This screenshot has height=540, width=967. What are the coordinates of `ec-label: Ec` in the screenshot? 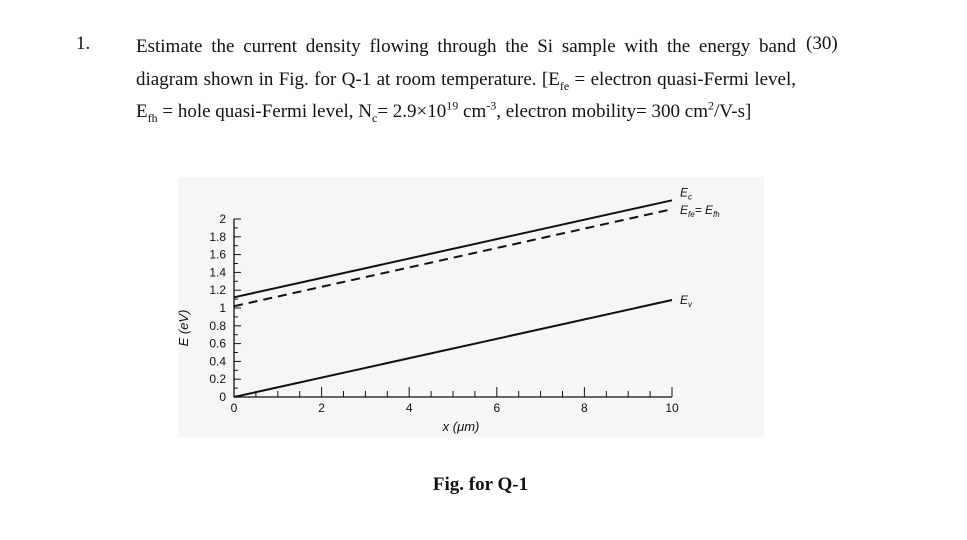 It's located at (686, 193).